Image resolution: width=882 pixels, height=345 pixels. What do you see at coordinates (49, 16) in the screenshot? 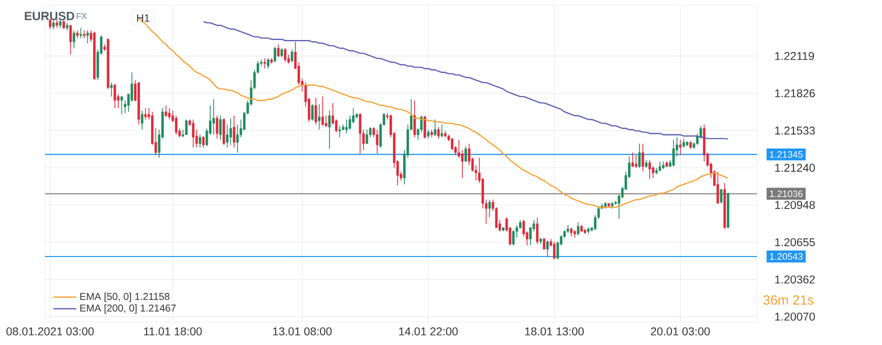
I see `chart-title: EURUSD` at bounding box center [49, 16].